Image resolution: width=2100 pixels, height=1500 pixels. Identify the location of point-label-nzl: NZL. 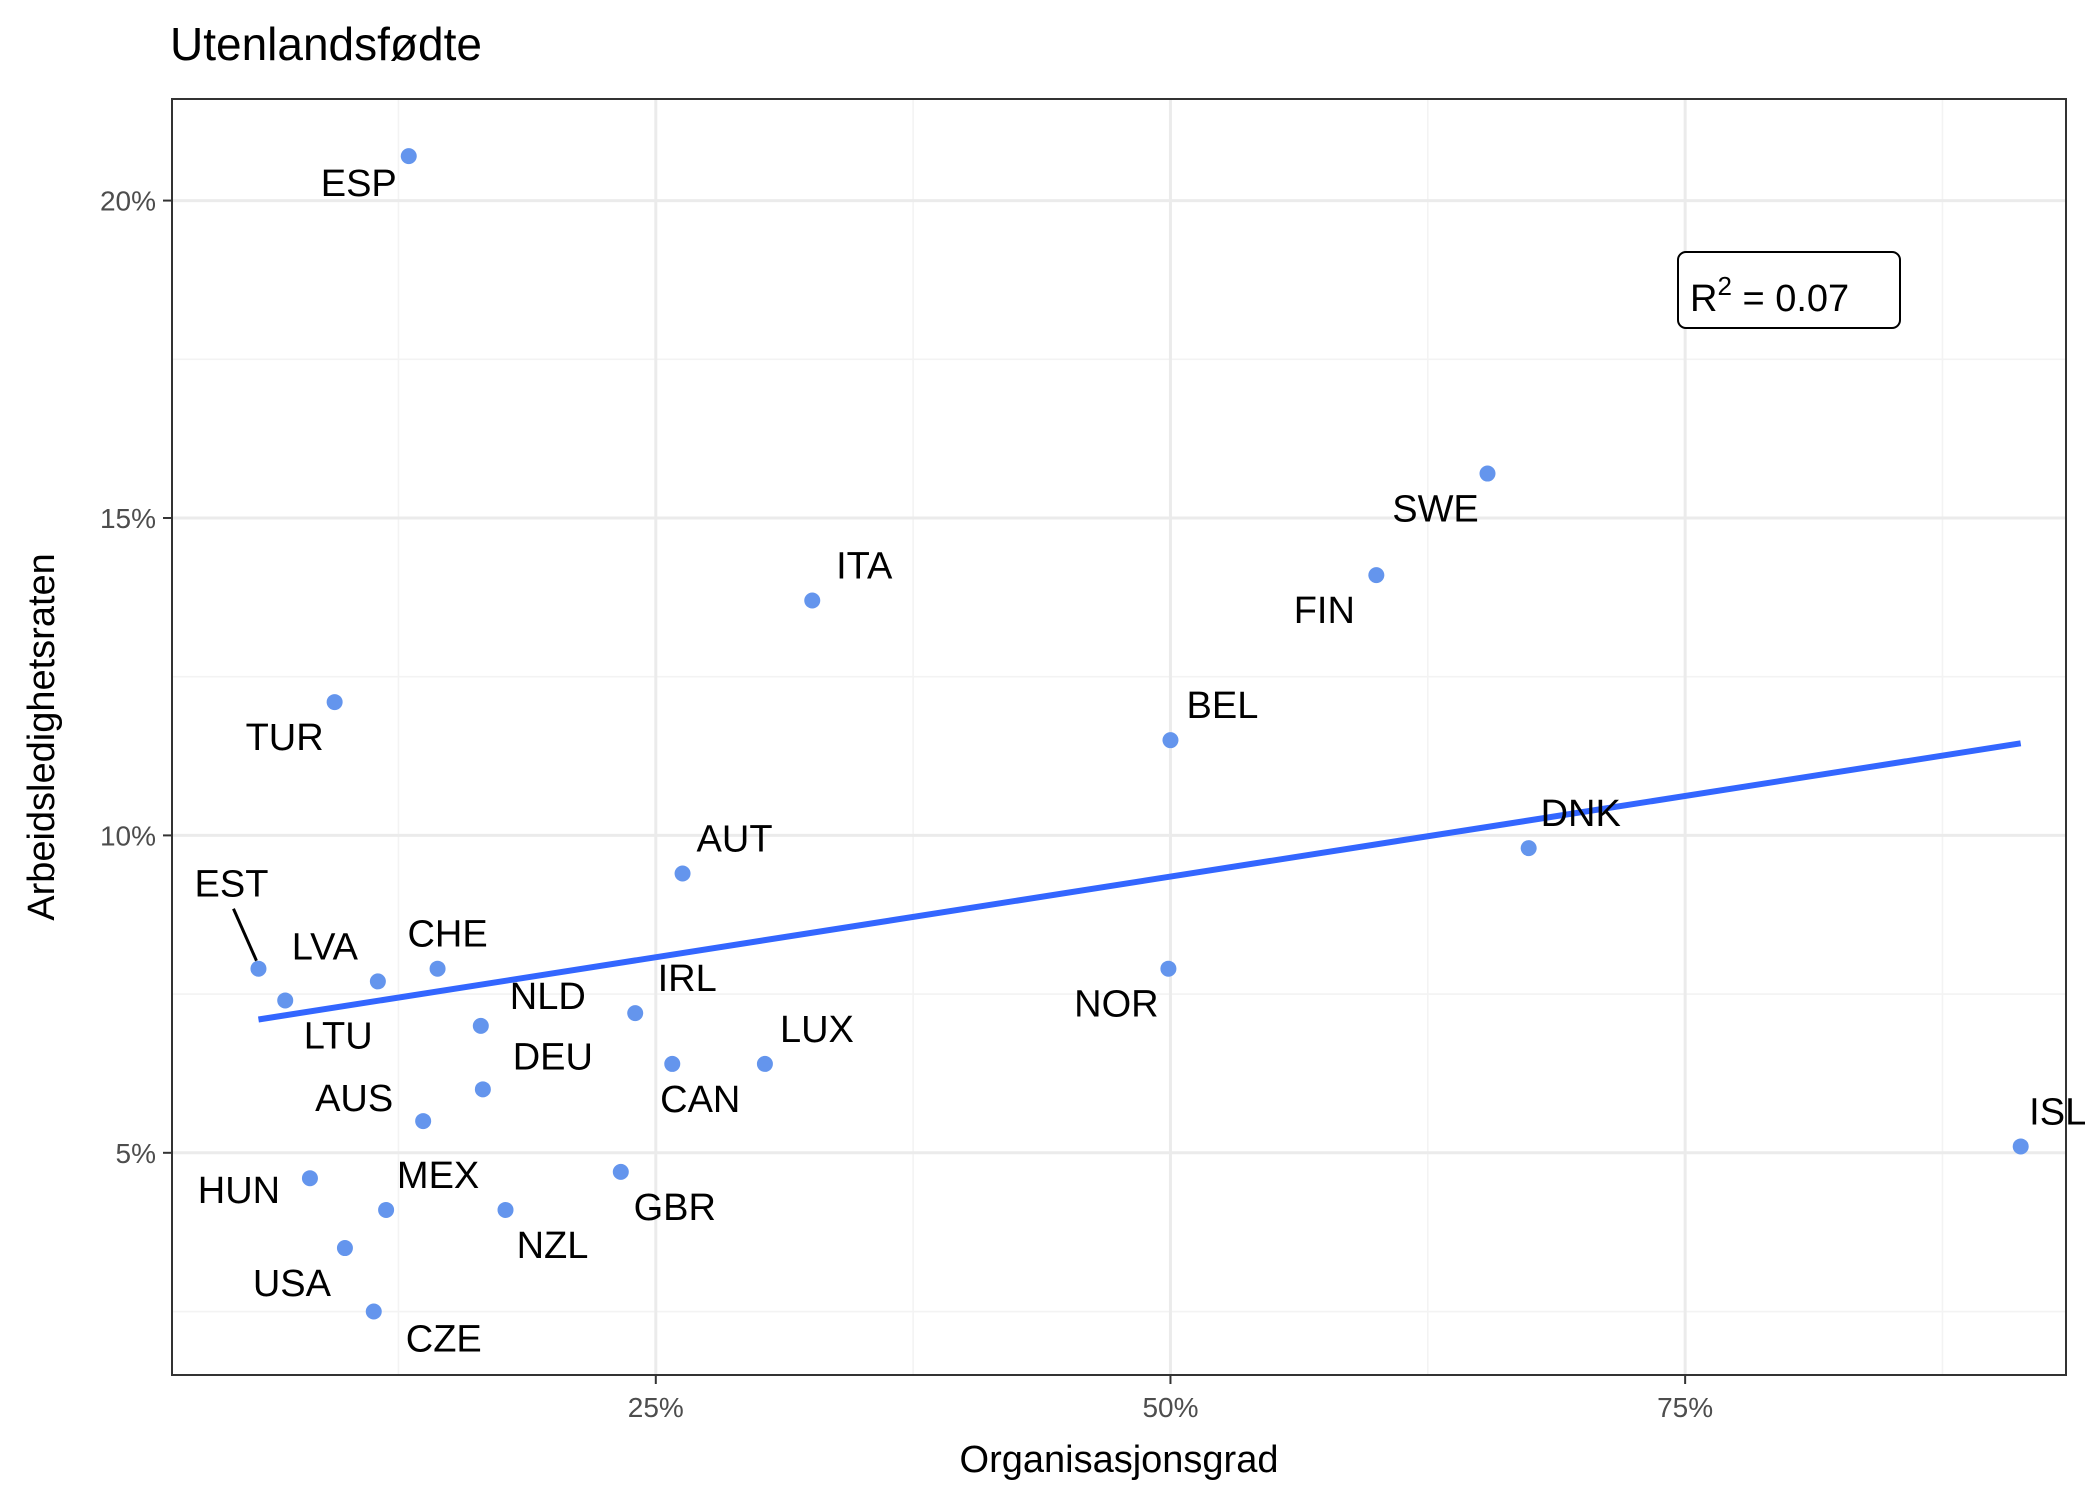
(553, 1246).